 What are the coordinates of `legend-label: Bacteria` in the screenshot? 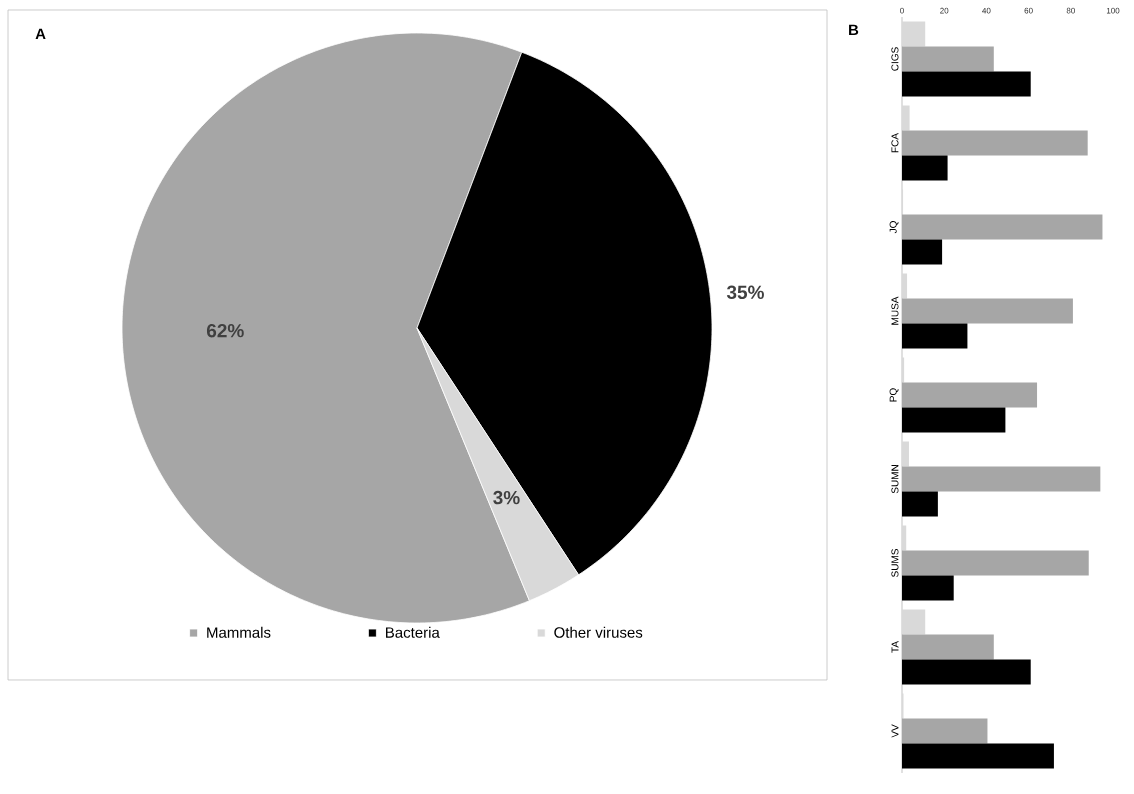 It's located at (413, 632).